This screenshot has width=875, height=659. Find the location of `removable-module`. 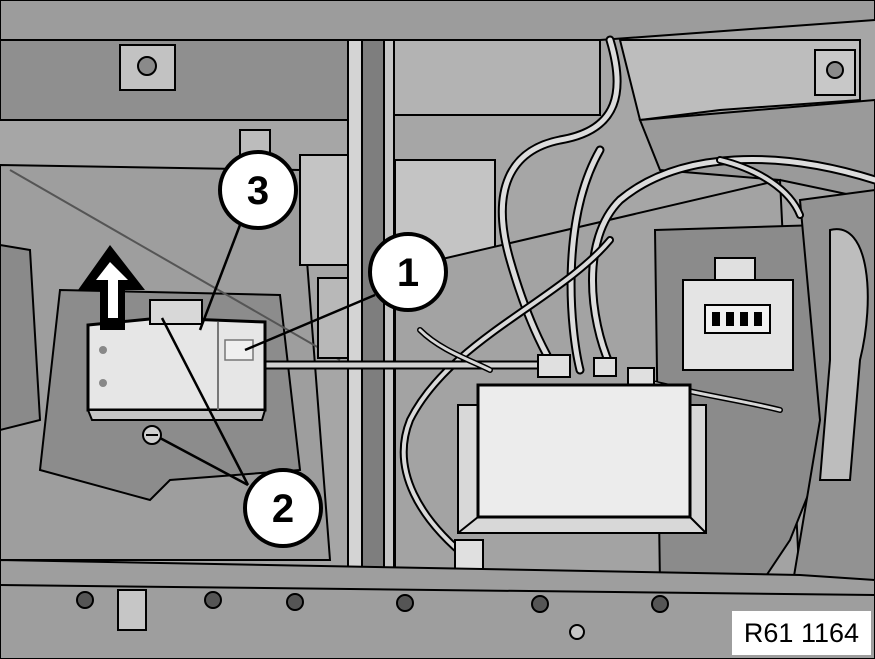

removable-module is located at coordinates (176, 360).